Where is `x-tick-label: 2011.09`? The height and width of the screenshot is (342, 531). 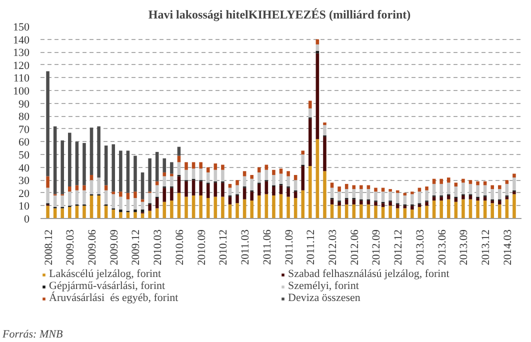
x-tick-label: 2011.09 is located at coordinates (289, 247).